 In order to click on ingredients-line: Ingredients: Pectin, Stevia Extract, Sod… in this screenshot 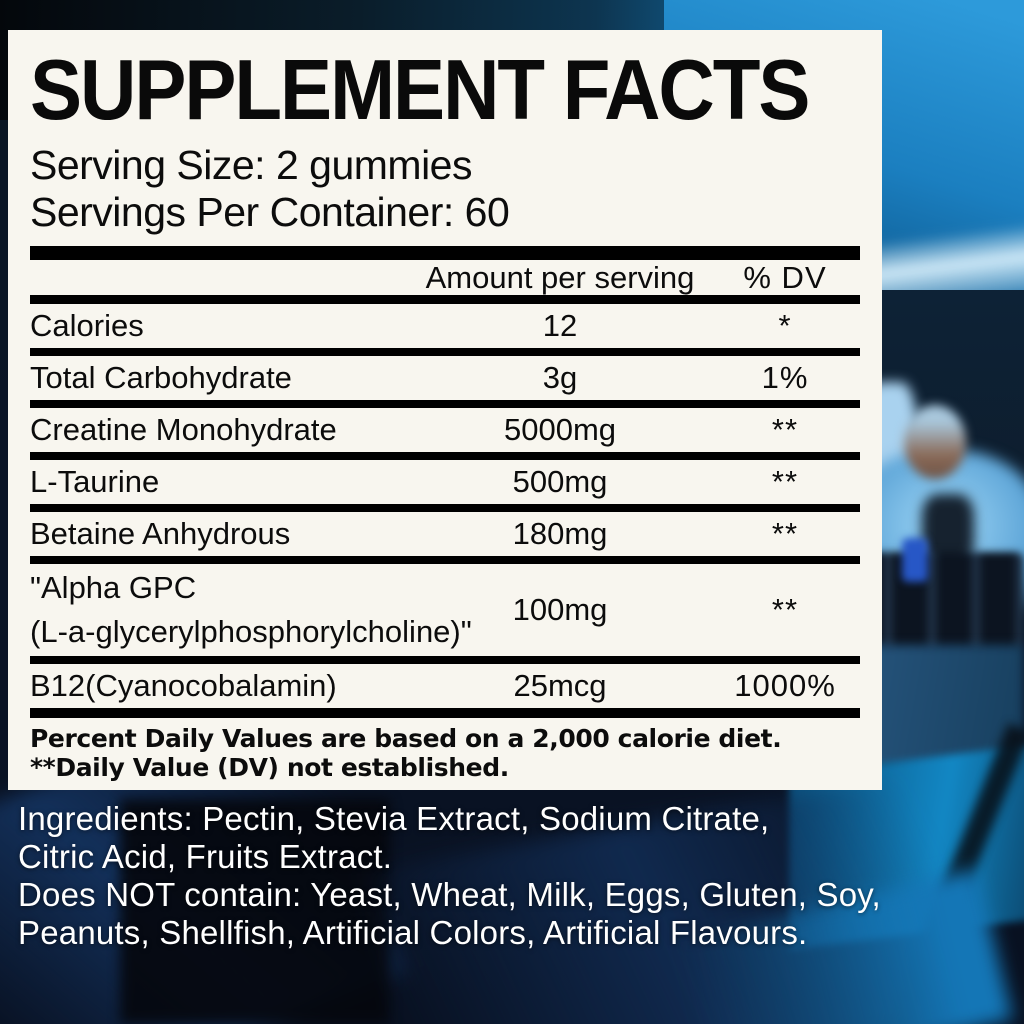, I will do `click(394, 818)`.